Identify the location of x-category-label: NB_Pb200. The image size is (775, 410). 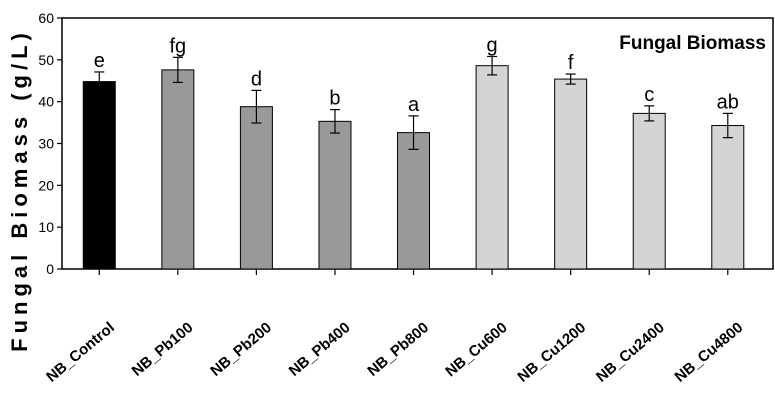
(241, 349).